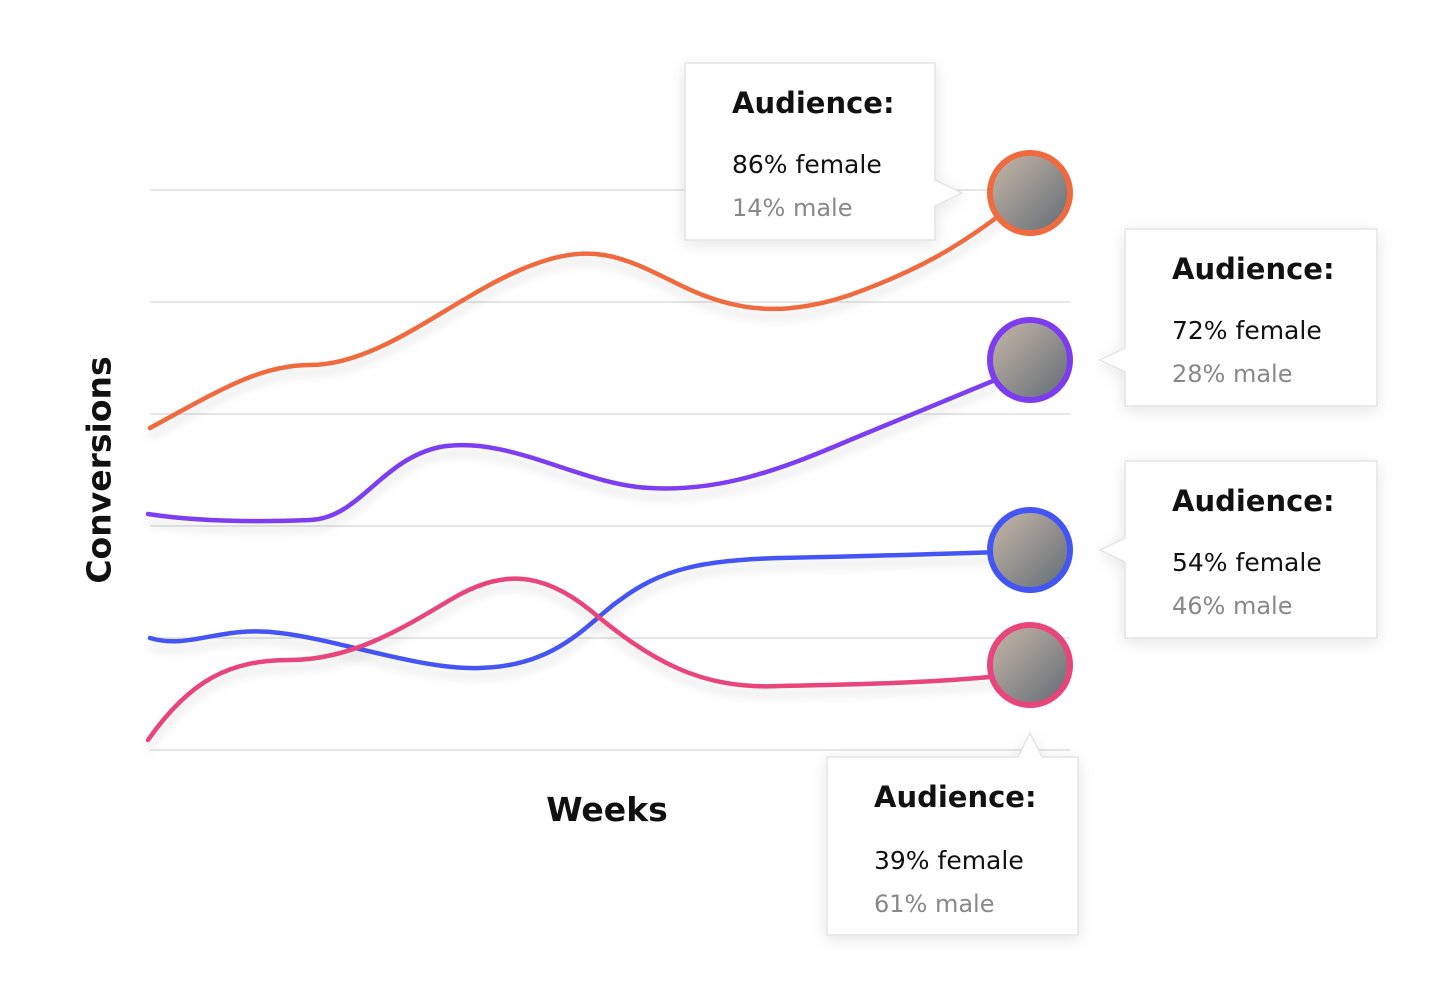 The height and width of the screenshot is (1000, 1440). What do you see at coordinates (1247, 562) in the screenshot?
I see `callout-female: 54% female` at bounding box center [1247, 562].